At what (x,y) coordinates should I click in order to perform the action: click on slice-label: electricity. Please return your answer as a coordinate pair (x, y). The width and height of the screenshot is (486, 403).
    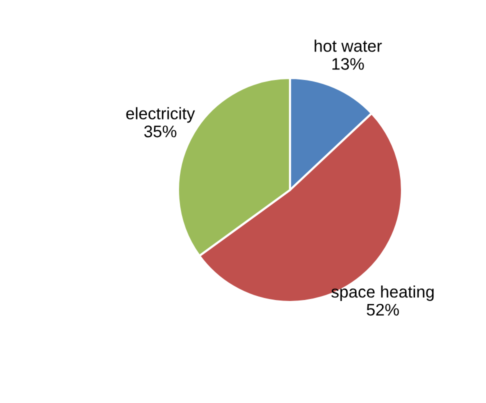
    Looking at the image, I should click on (160, 115).